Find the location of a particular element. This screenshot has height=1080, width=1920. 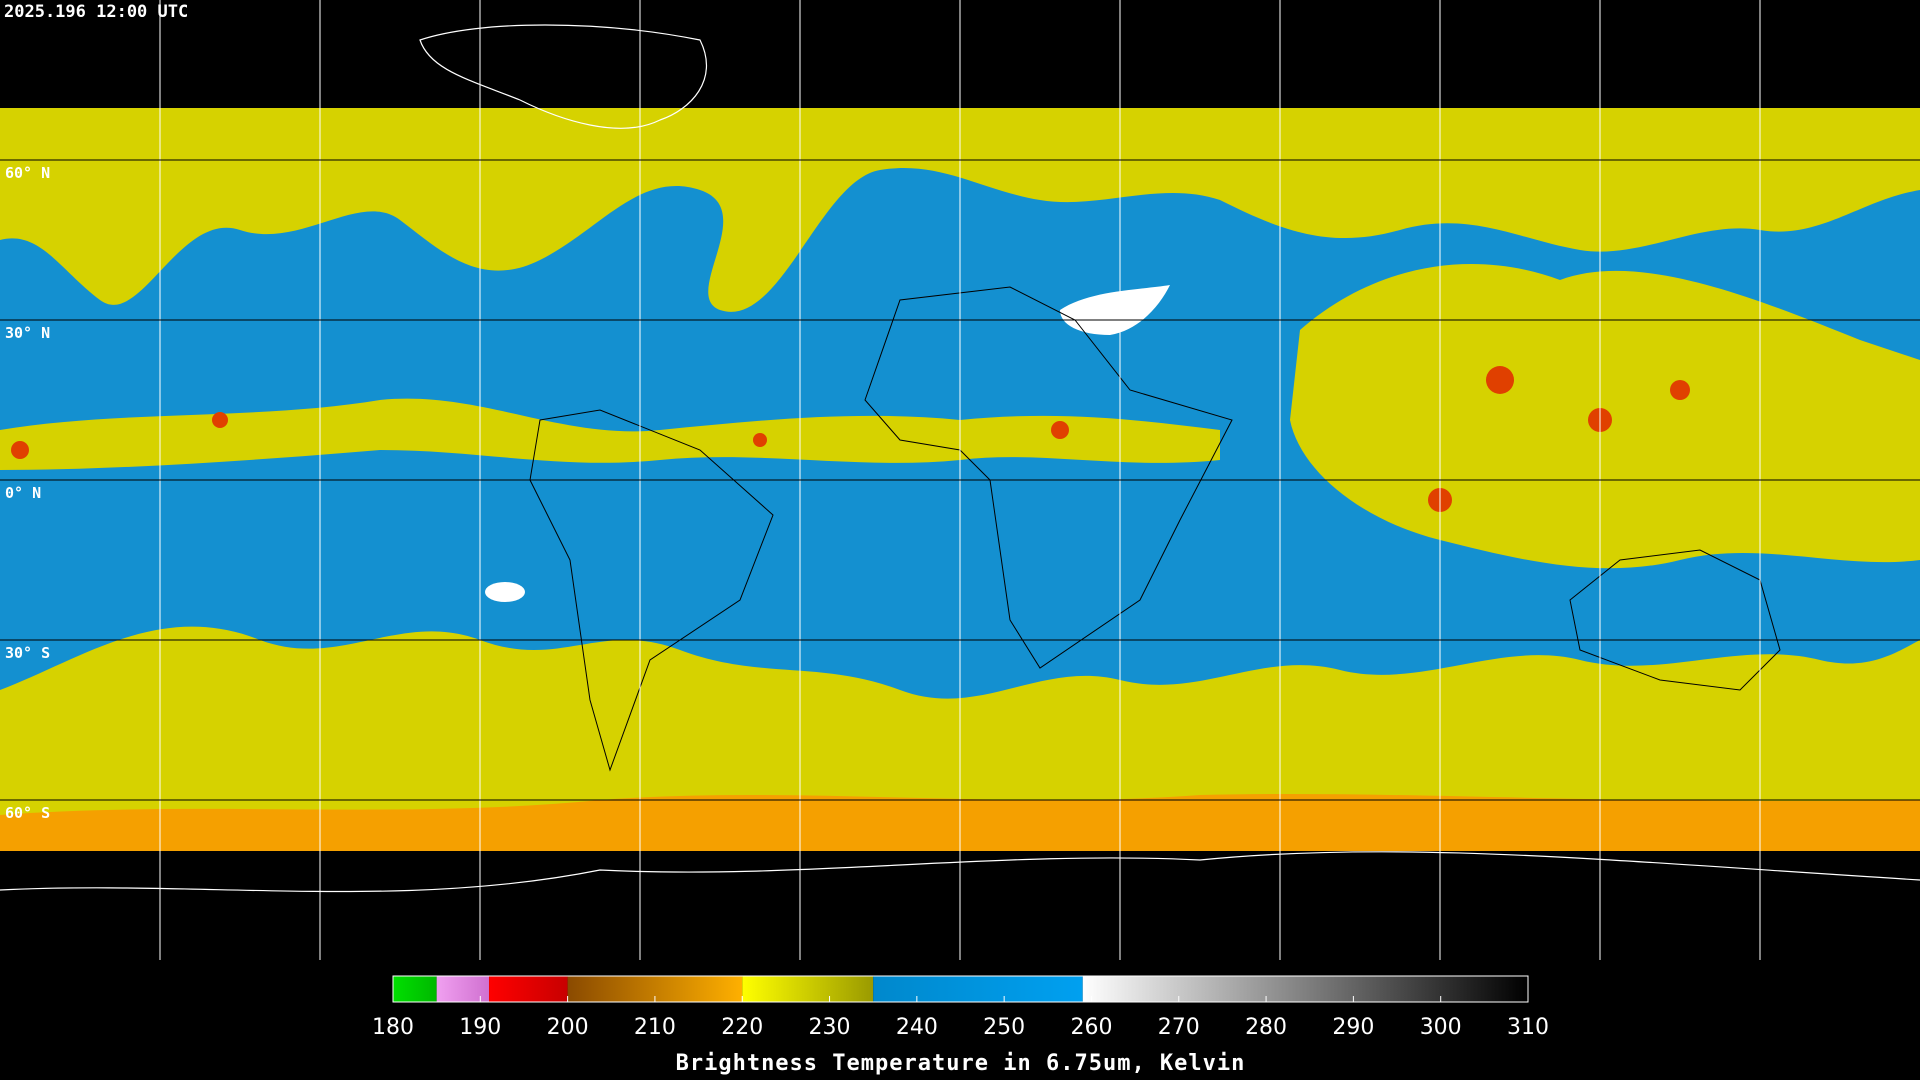

latitude-label: 60° N is located at coordinates (27, 173).